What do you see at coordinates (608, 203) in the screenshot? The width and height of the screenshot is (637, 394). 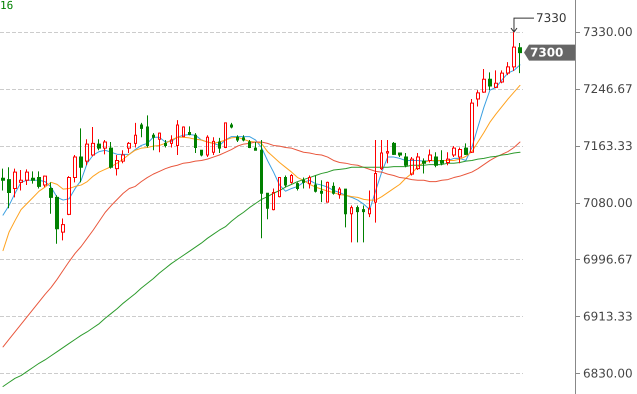 I see `y-tick-label: 7080.00` at bounding box center [608, 203].